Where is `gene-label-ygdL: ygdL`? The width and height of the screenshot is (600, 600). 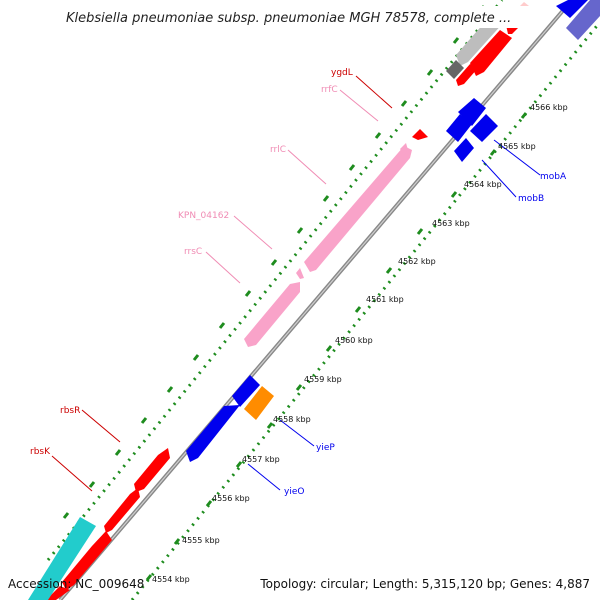 gene-label-ygdL: ygdL is located at coordinates (342, 73).